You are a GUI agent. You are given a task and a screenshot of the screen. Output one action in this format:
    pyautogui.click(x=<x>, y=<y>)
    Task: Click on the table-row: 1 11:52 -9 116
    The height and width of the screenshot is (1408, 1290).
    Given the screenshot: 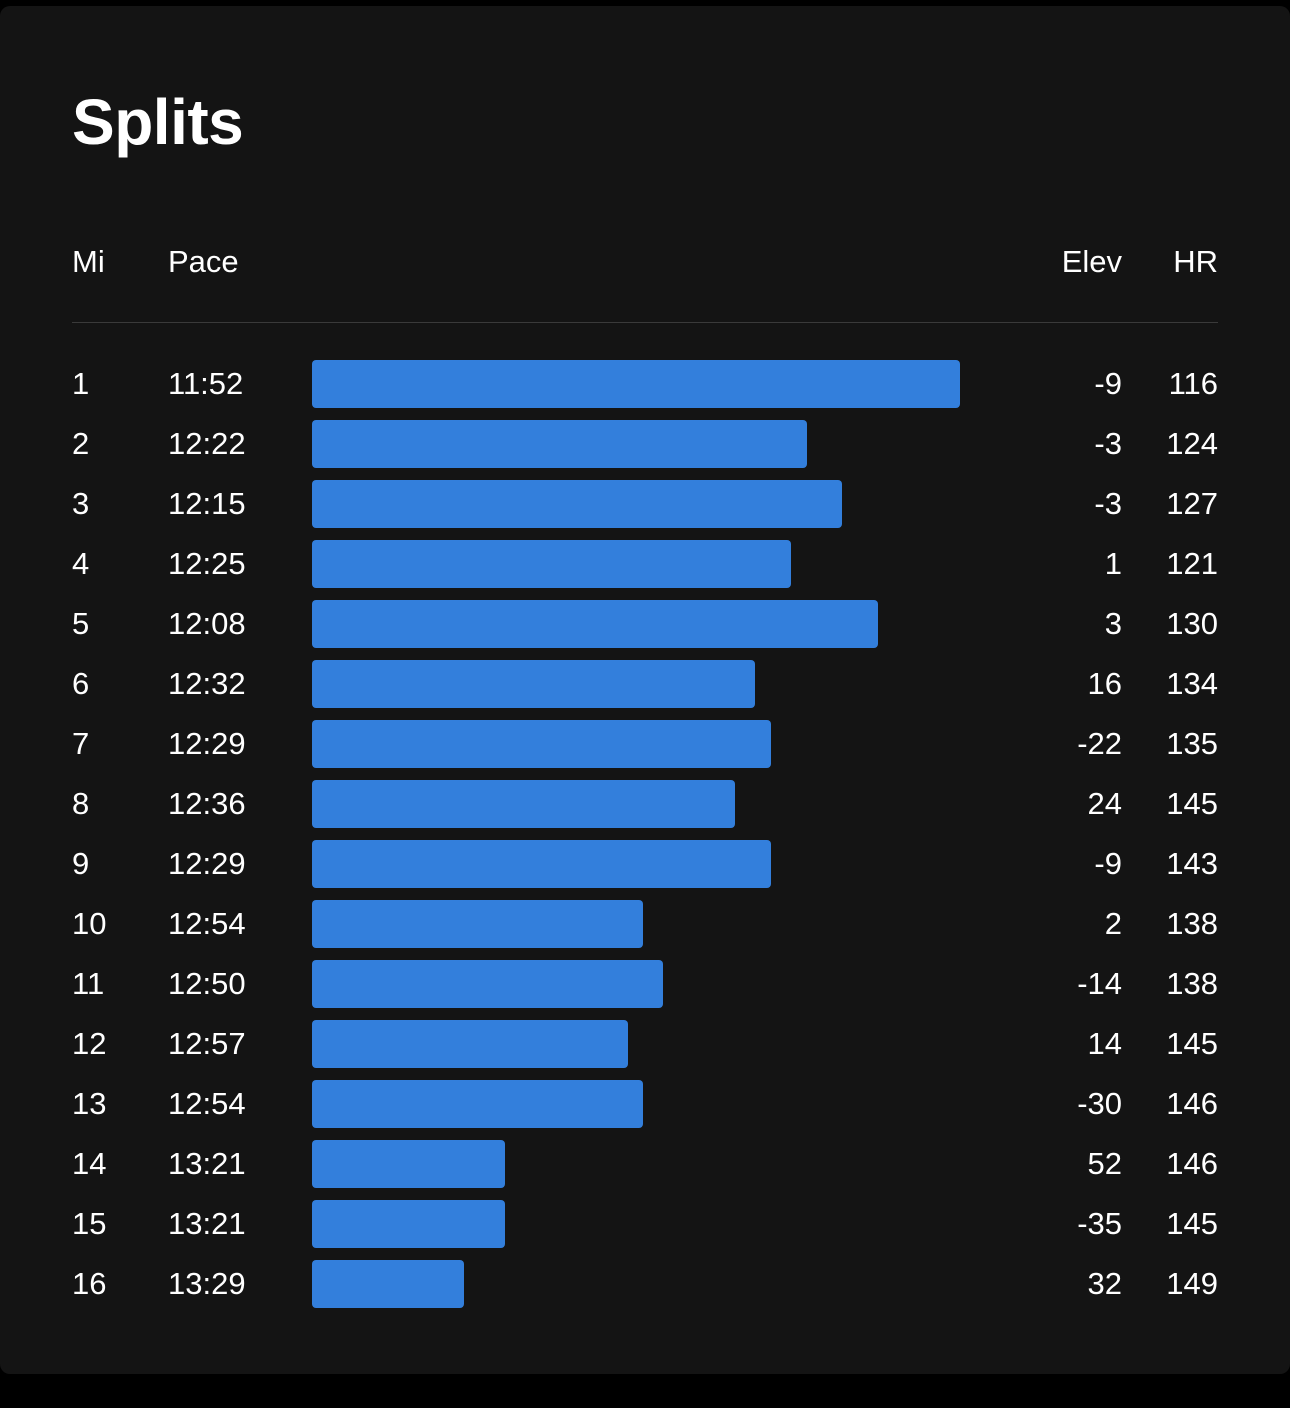 What is the action you would take?
    pyautogui.click(x=645, y=390)
    